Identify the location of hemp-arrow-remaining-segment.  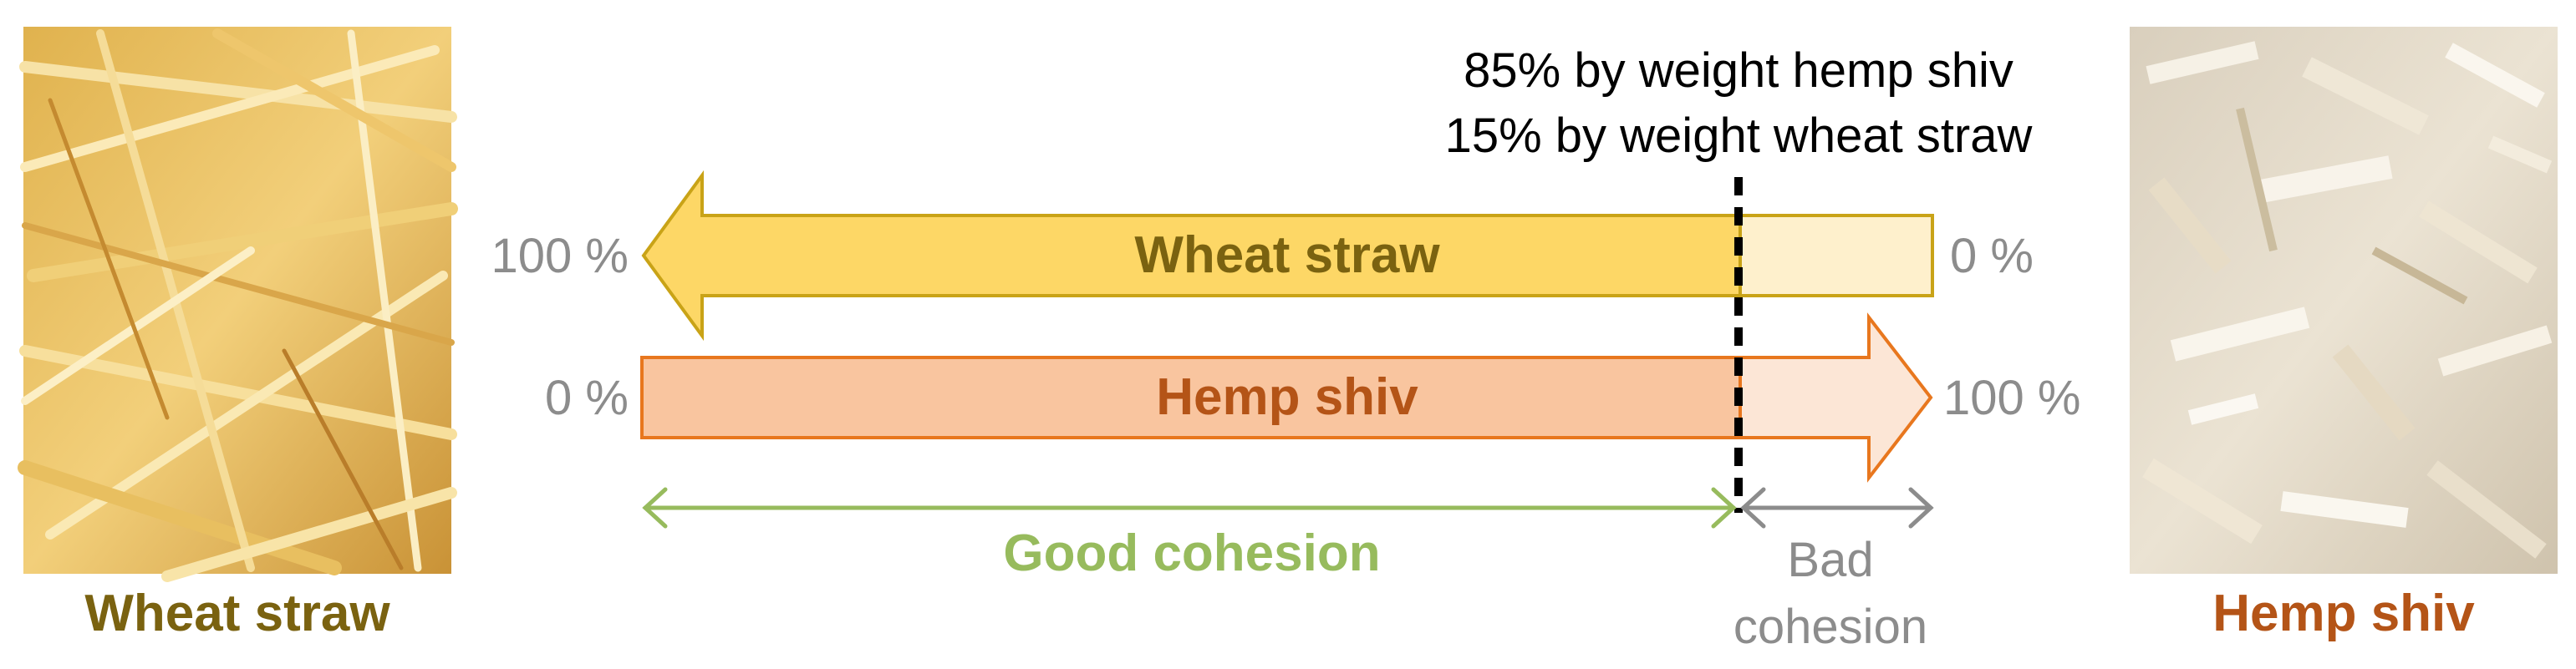
(1836, 397).